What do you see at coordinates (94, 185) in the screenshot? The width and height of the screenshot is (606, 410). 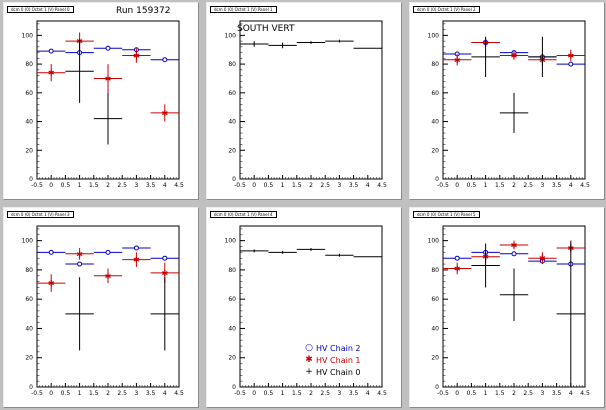 I see `x-tick-label: 1.5` at bounding box center [94, 185].